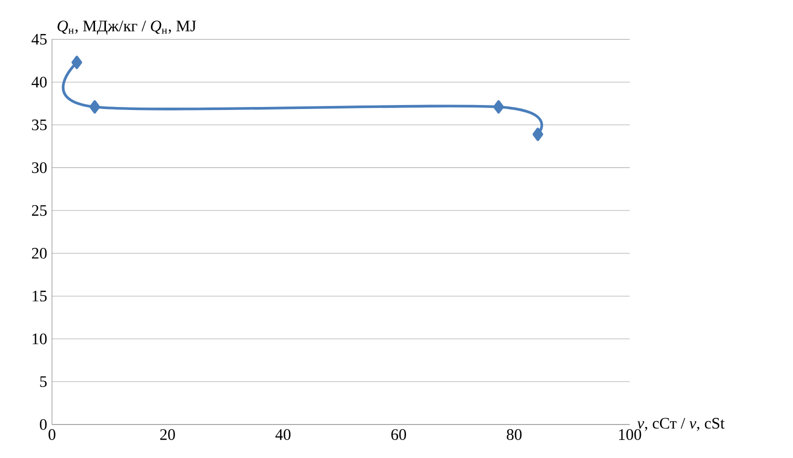 Image resolution: width=793 pixels, height=458 pixels. I want to click on x-tick-label: 40, so click(282, 434).